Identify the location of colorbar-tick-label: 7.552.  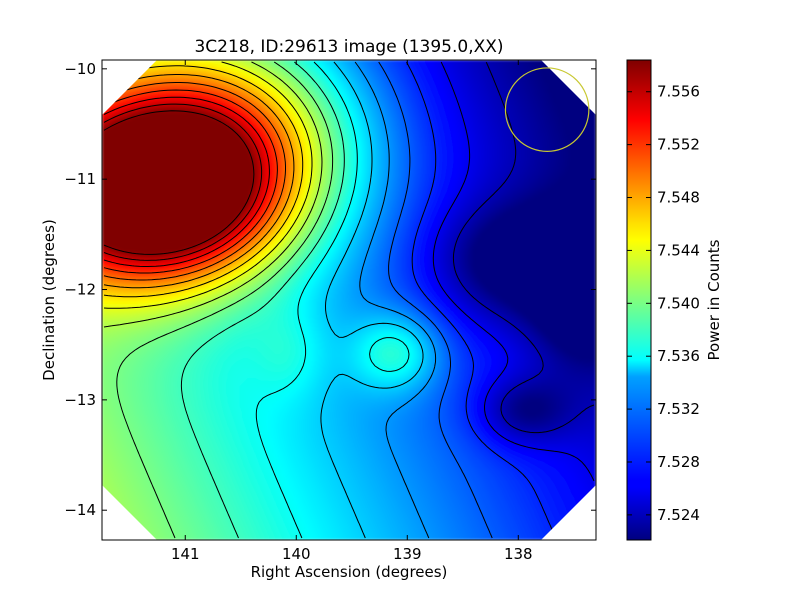
(678, 145).